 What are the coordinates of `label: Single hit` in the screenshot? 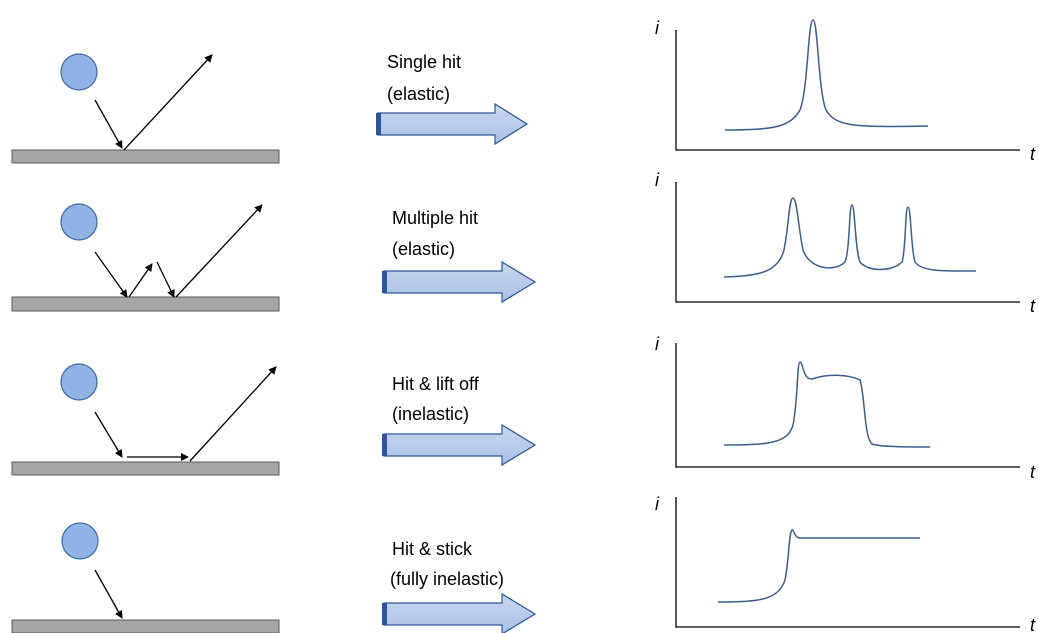 It's located at (424, 62).